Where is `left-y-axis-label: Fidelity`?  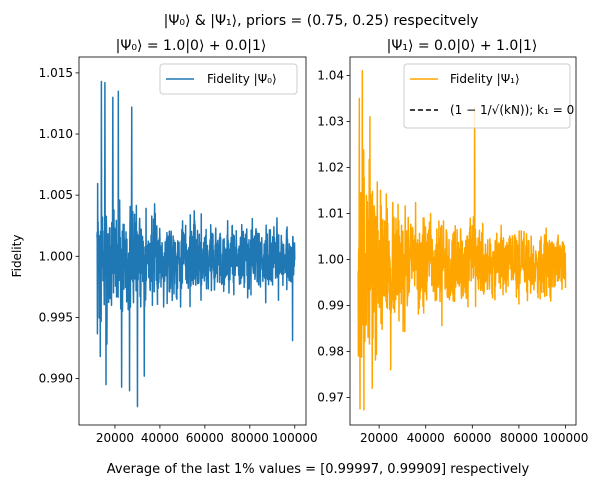
left-y-axis-label: Fidelity is located at coordinates (17, 256).